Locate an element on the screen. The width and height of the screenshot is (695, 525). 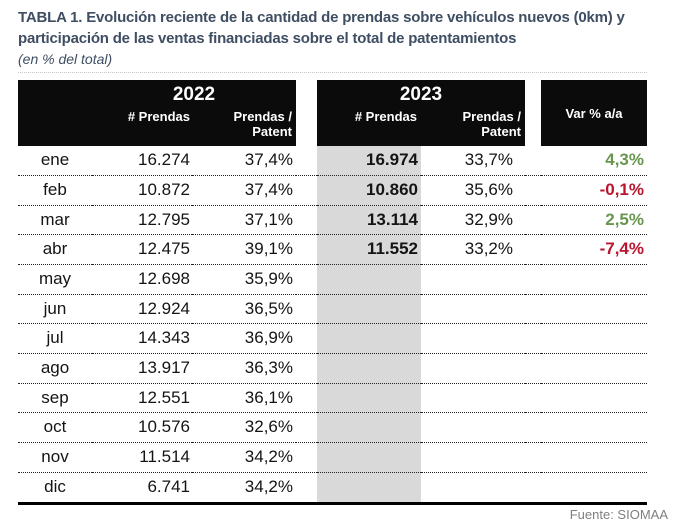
year-2022-label: 2022 is located at coordinates (194, 95).